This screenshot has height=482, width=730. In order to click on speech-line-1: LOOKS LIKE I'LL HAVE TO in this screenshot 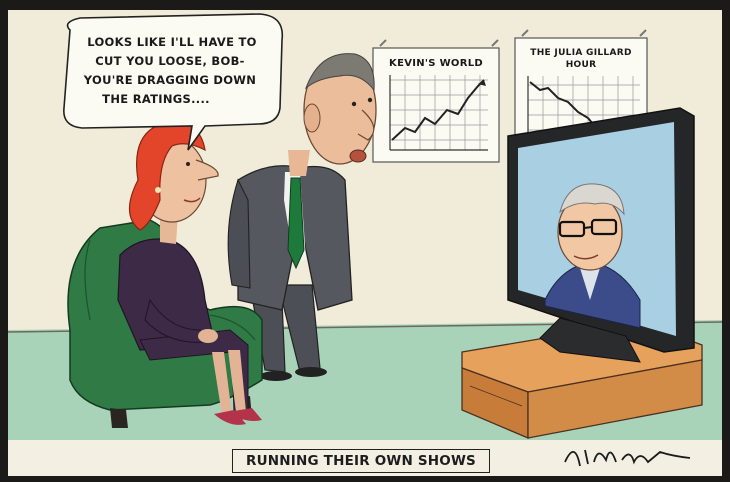, I will do `click(172, 42)`.